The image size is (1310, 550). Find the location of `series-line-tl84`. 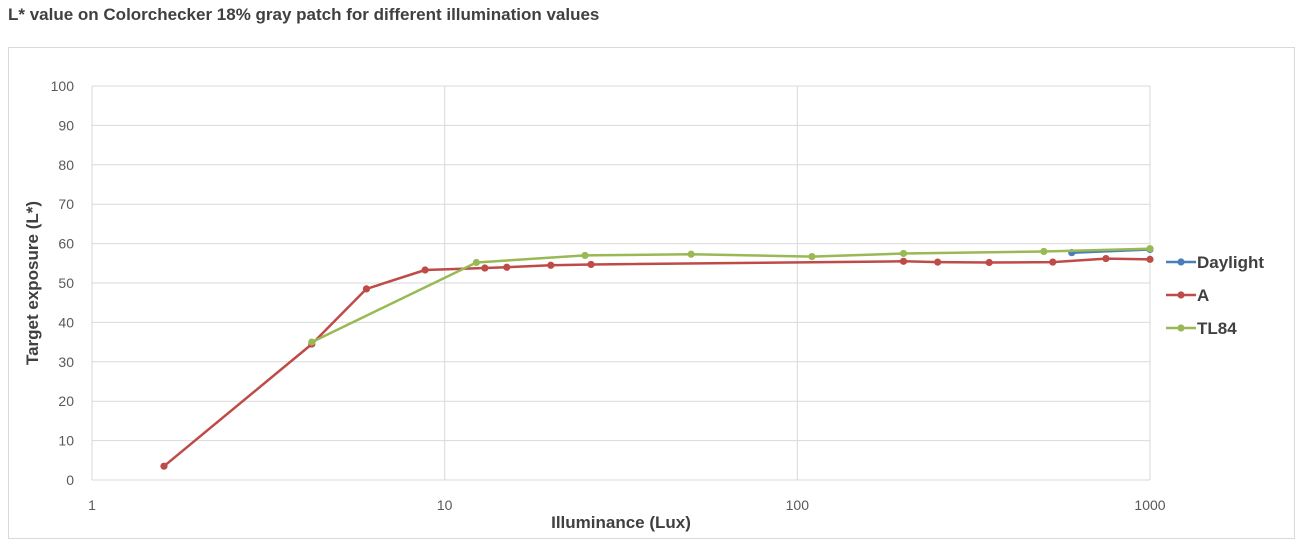

series-line-tl84 is located at coordinates (731, 295).